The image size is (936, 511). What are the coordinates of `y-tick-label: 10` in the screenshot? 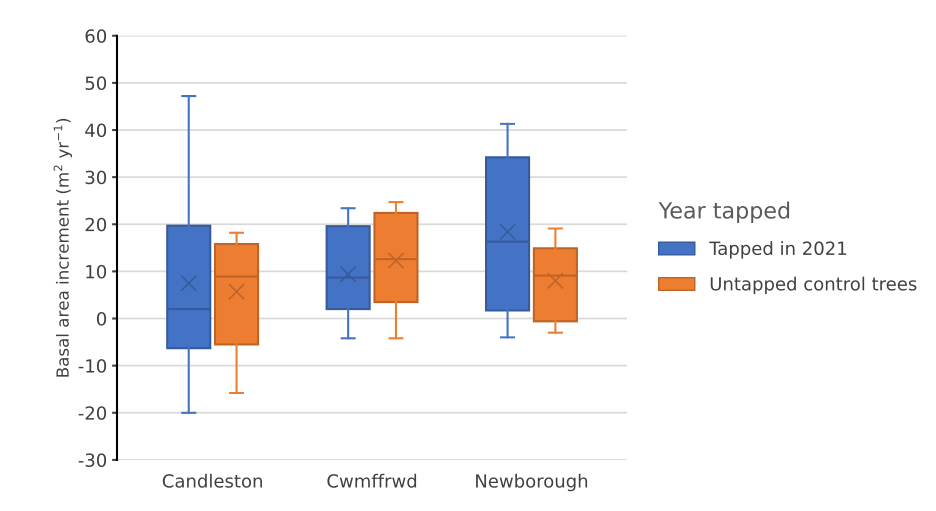 It's located at (96, 271).